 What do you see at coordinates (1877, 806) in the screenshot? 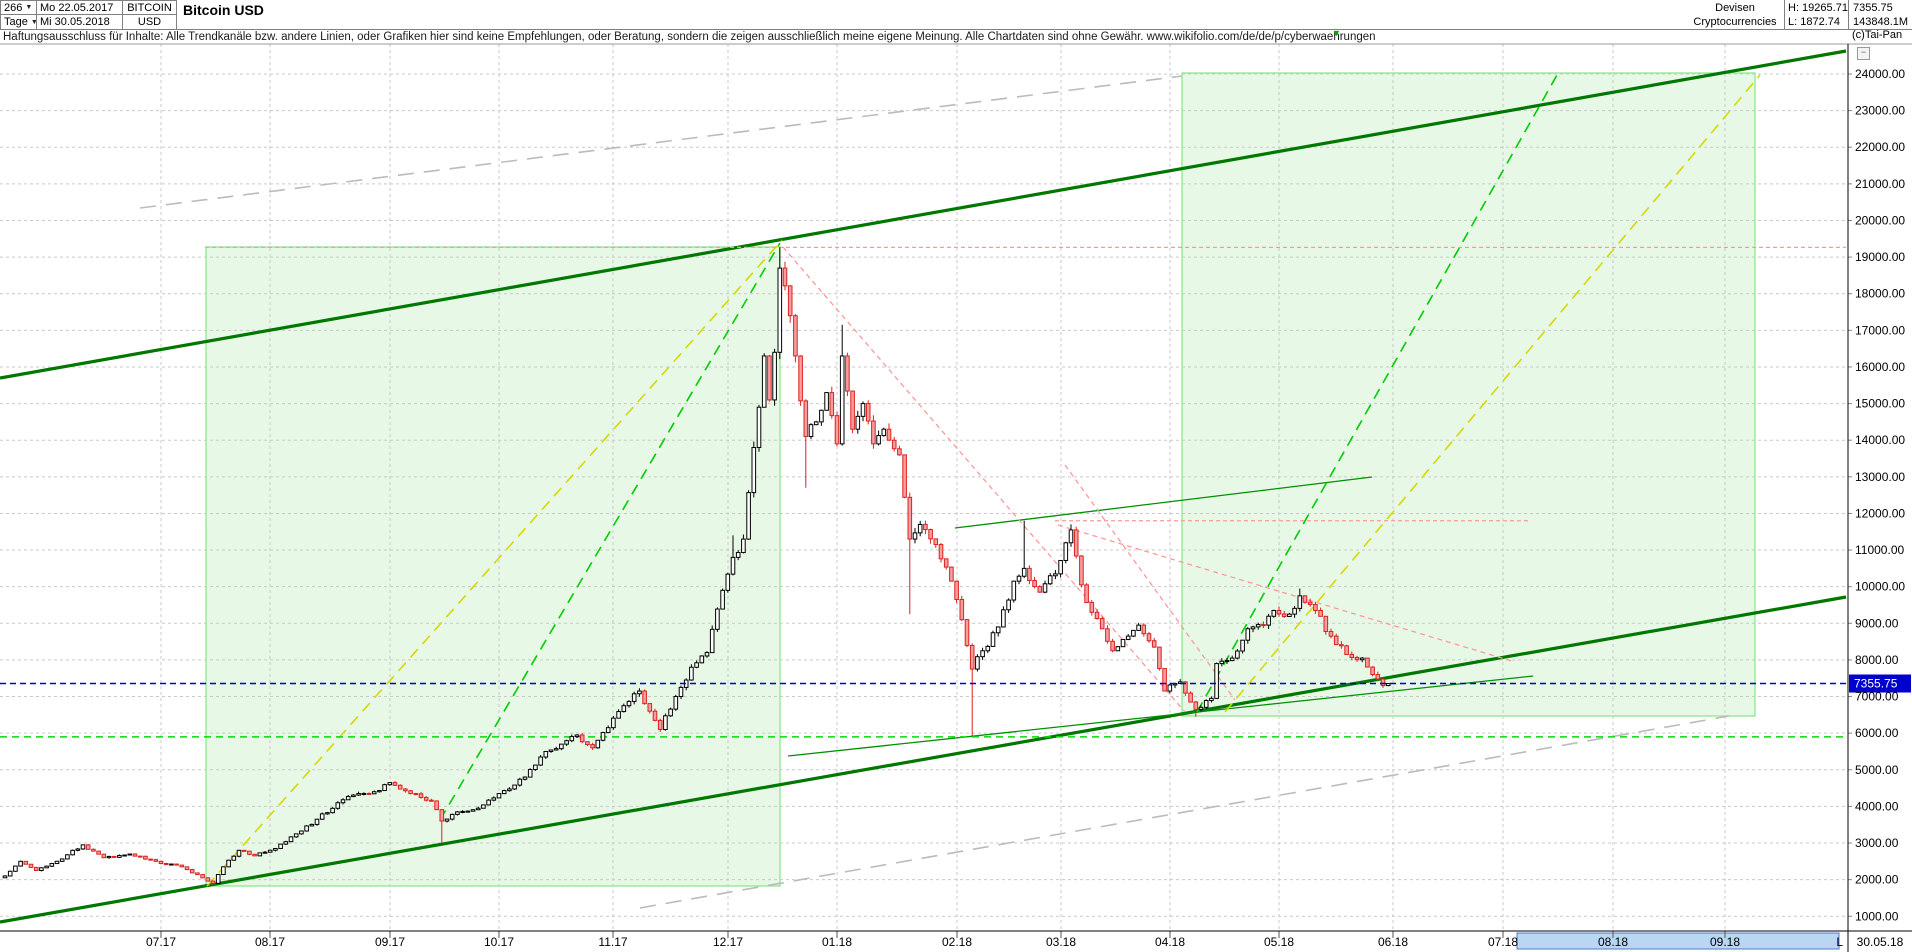
I see `y-axis-label: 4000.00` at bounding box center [1877, 806].